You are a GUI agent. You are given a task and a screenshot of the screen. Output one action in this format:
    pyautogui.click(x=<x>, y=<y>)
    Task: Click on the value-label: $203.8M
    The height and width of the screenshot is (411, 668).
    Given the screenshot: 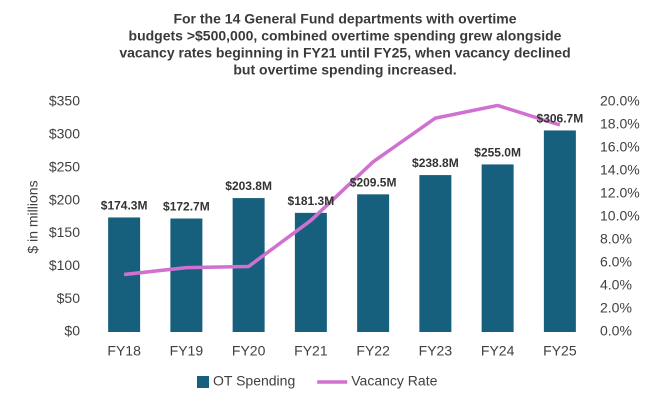 What is the action you would take?
    pyautogui.click(x=248, y=186)
    